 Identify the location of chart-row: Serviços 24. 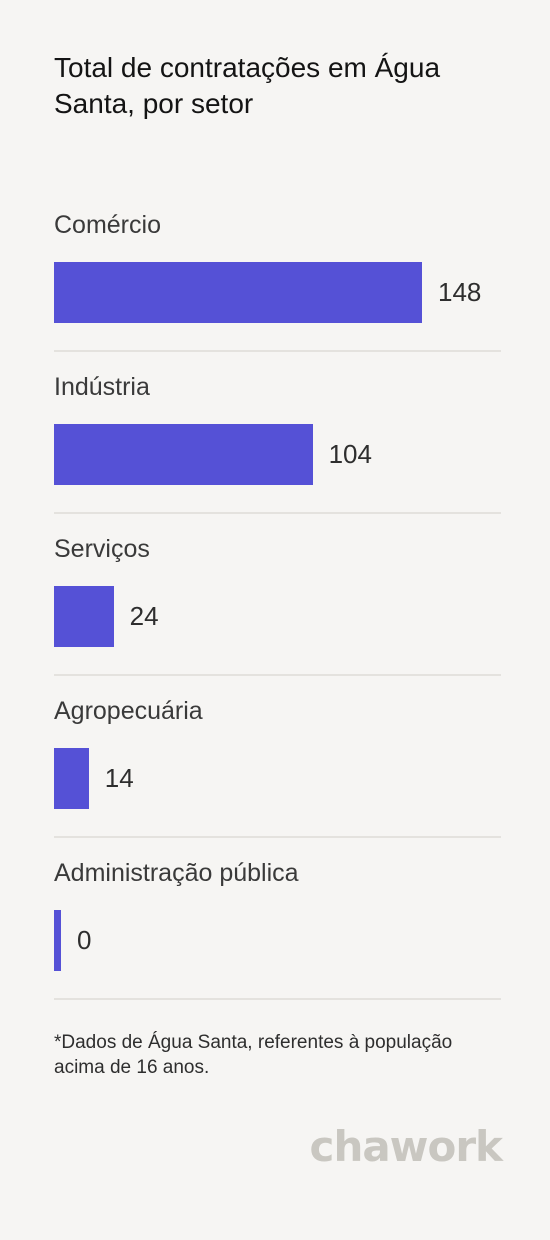
(277, 595).